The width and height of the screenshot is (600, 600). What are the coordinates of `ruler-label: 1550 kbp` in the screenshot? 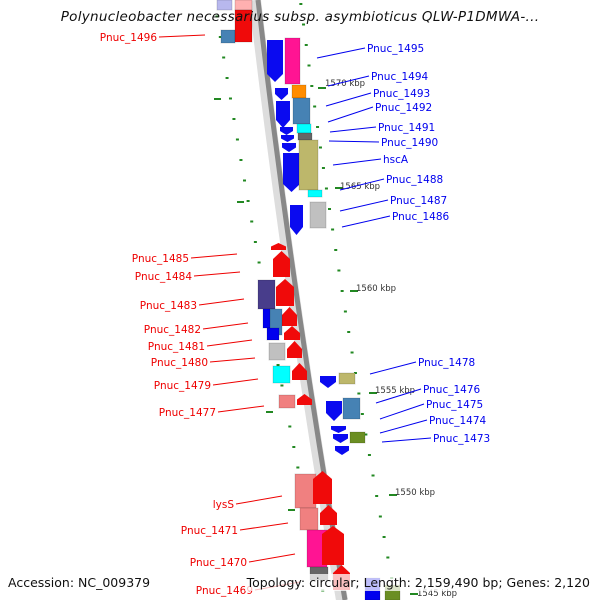 It's located at (415, 493).